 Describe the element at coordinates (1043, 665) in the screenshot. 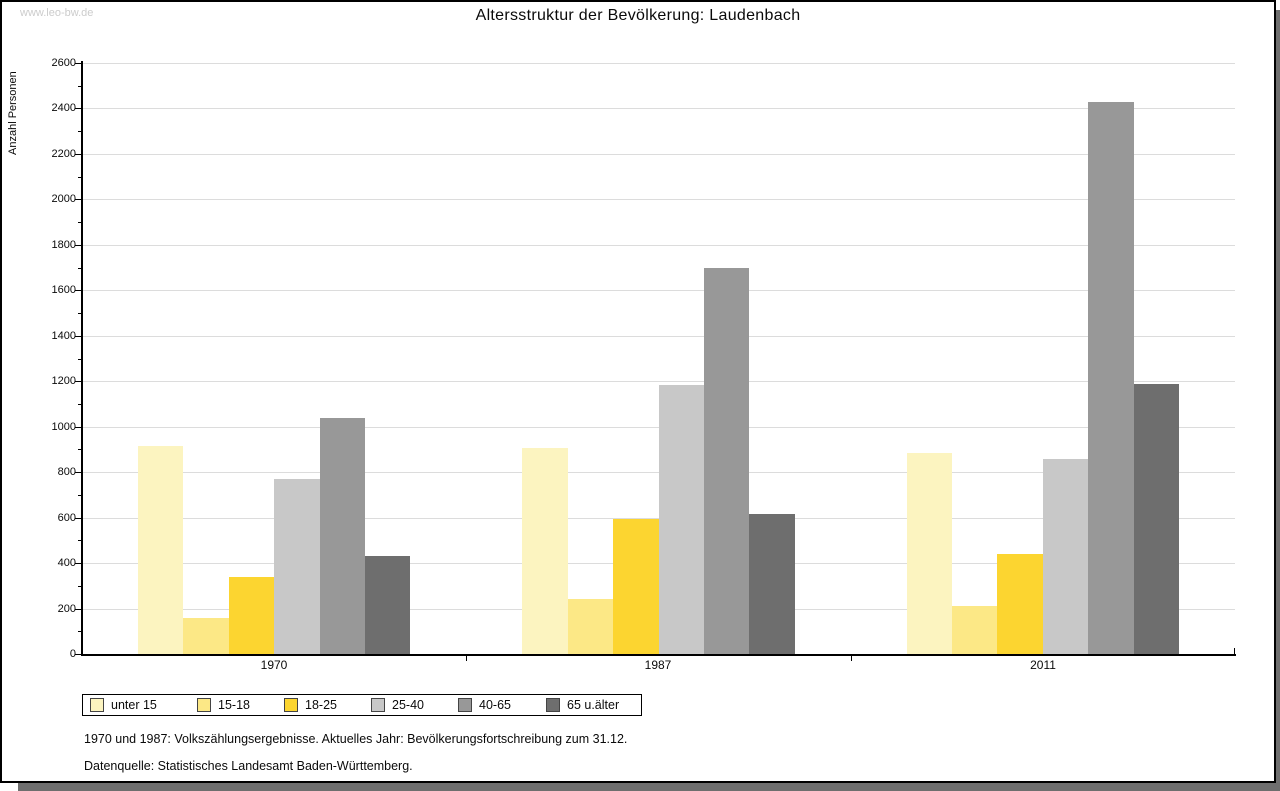

I see `x-category-label: 2011` at that location.